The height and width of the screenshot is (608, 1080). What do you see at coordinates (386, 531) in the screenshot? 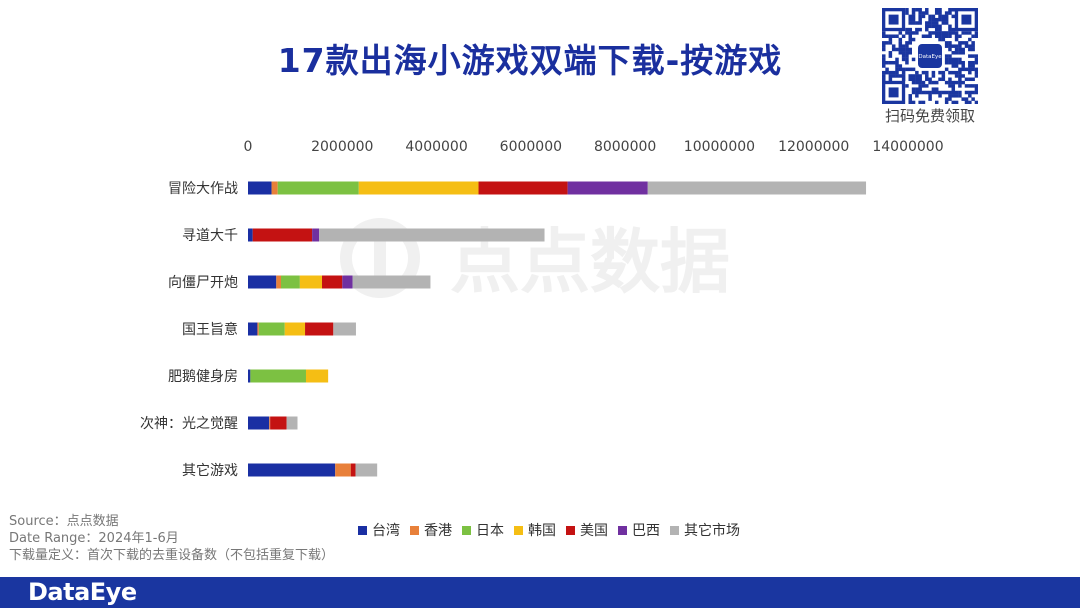
I see `legend-label: 台湾` at bounding box center [386, 531].